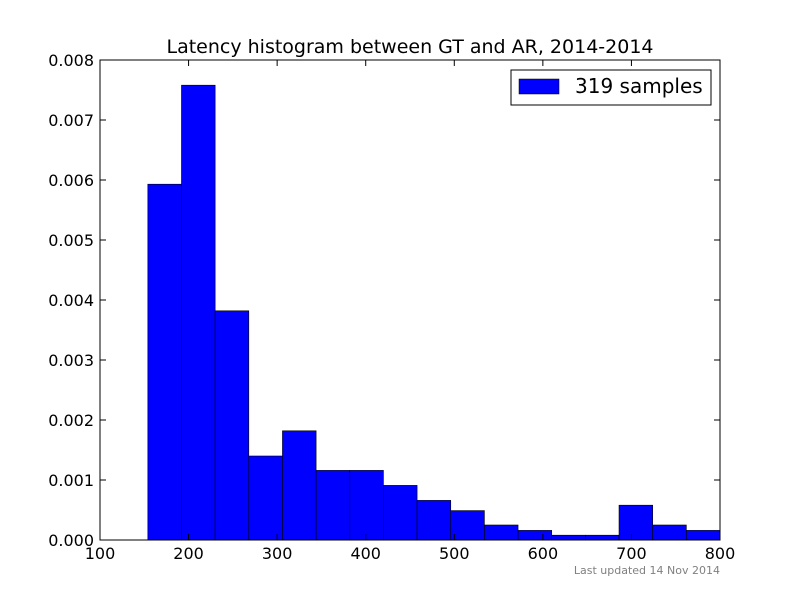 The width and height of the screenshot is (800, 600). What do you see at coordinates (639, 86) in the screenshot?
I see `legend-label: 319 samples` at bounding box center [639, 86].